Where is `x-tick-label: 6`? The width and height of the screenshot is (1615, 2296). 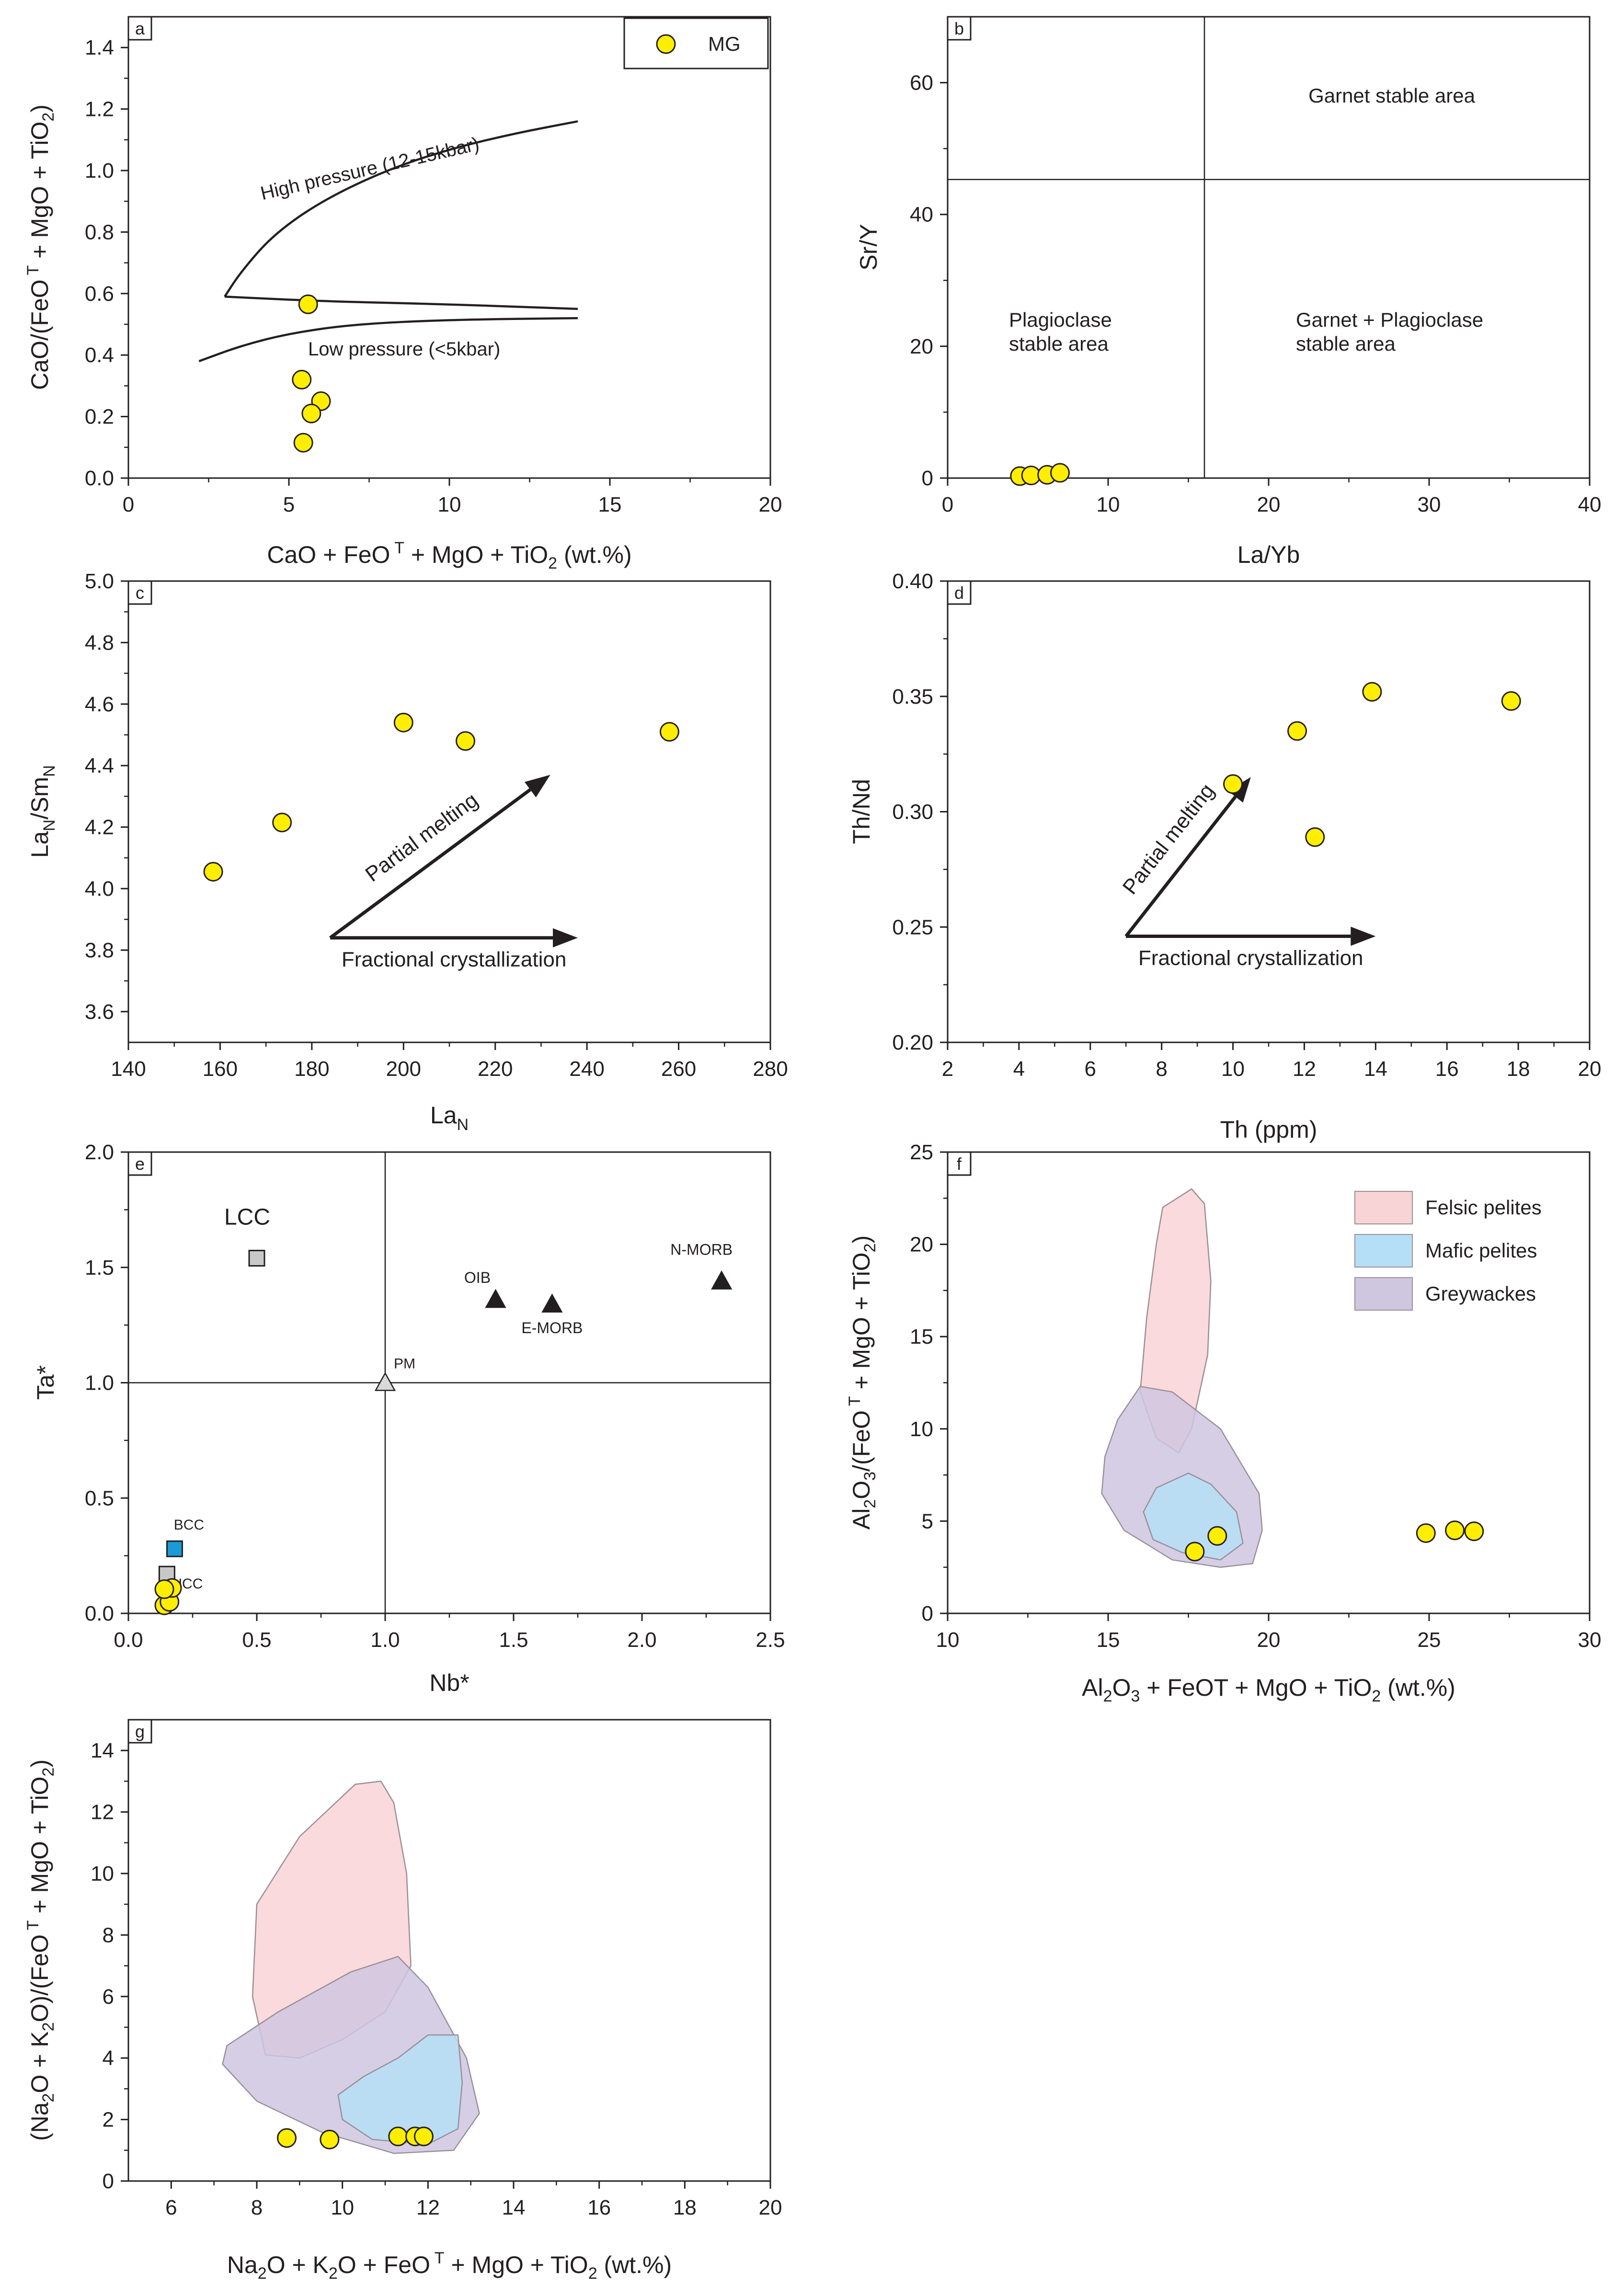 x-tick-label: 6 is located at coordinates (1090, 1069).